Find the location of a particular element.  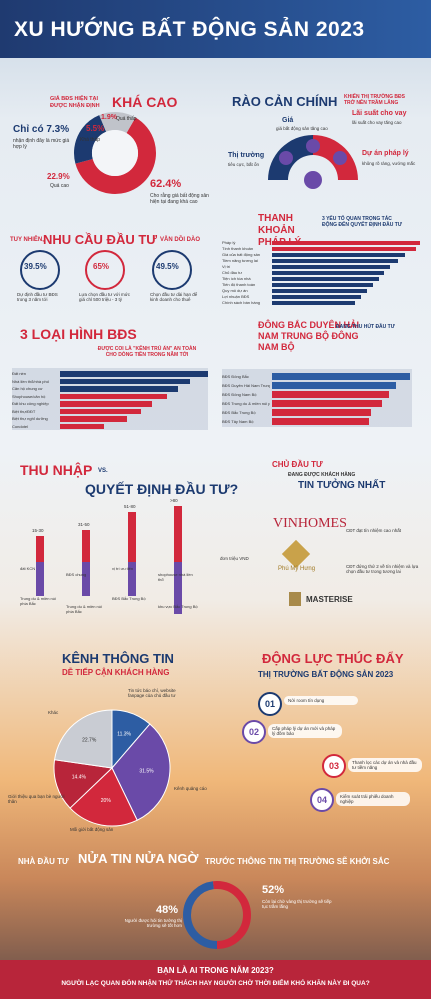

channel-slice-label-3: 14.4% is located at coordinates (79, 778).